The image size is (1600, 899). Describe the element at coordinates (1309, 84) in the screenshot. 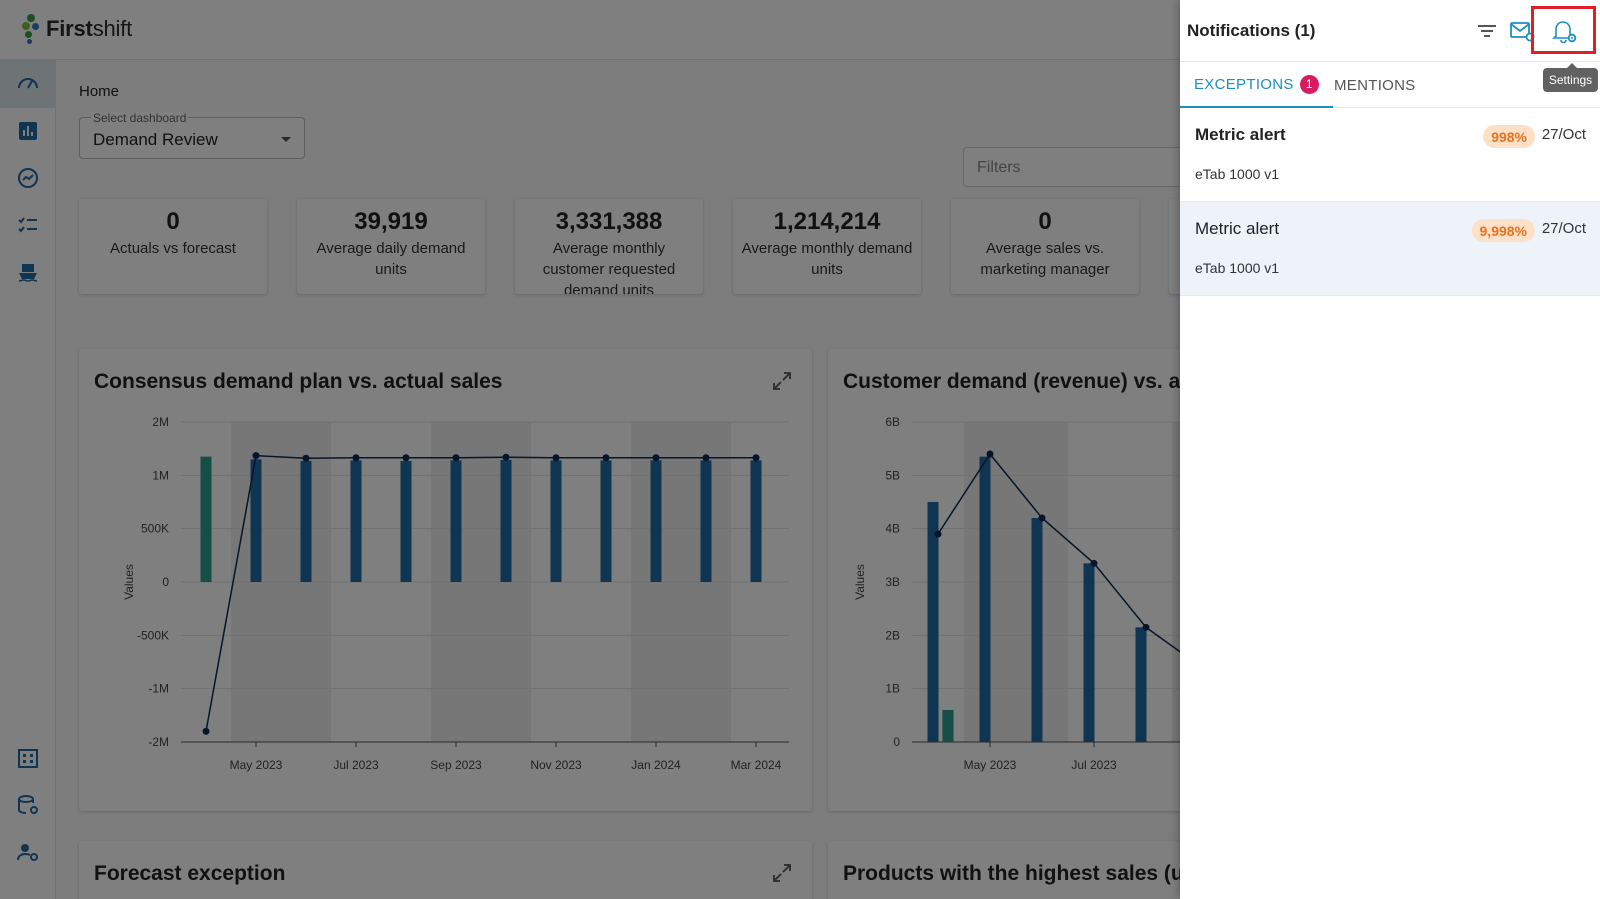

I see `exceptions-count-badge: 1` at that location.